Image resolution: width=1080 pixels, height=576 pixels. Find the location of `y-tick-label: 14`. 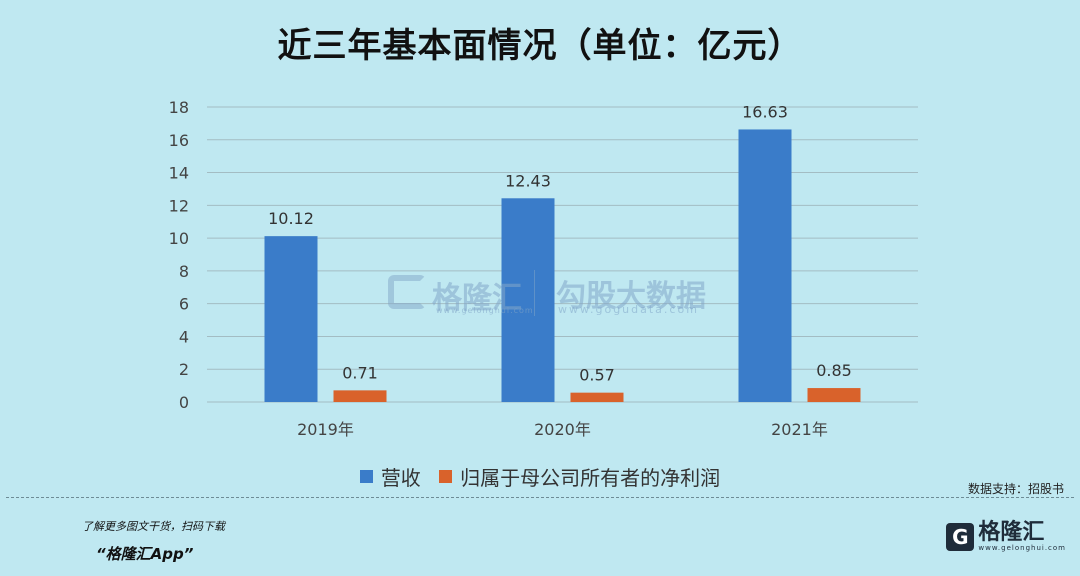

y-tick-label: 14 is located at coordinates (179, 173).